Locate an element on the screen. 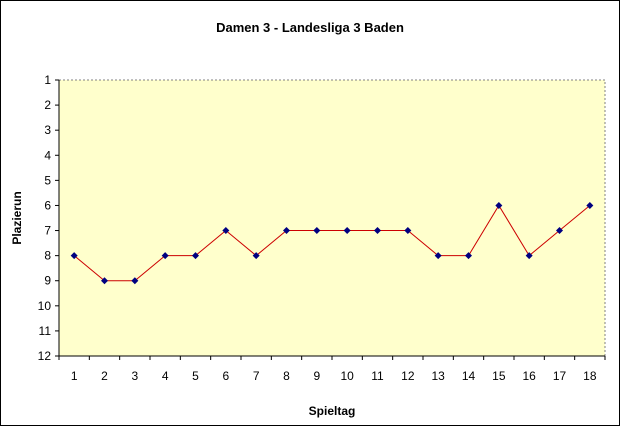 The height and width of the screenshot is (426, 620). x-tick-label: 6 is located at coordinates (225, 376).